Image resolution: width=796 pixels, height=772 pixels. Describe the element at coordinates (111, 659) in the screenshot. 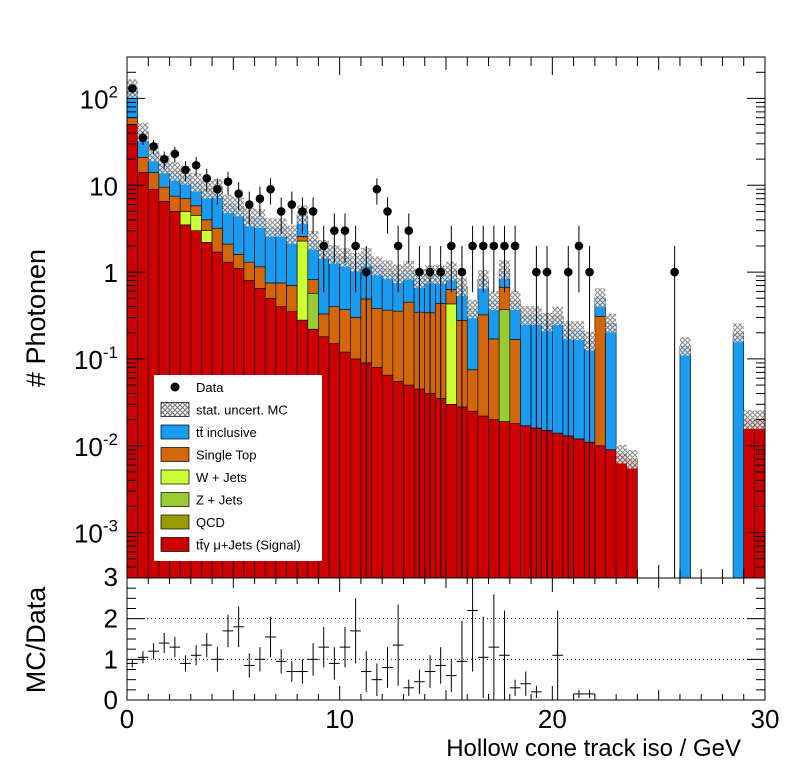

I see `ratio-y-tick-label: 1` at that location.